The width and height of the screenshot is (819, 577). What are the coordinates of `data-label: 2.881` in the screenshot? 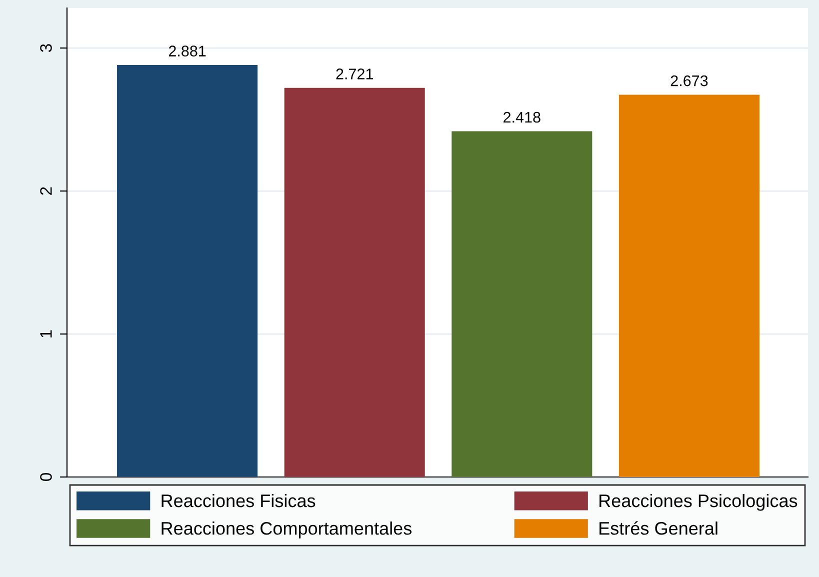 It's located at (187, 51).